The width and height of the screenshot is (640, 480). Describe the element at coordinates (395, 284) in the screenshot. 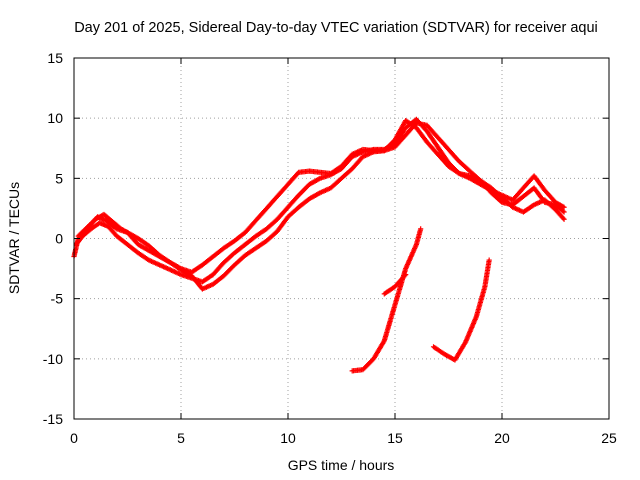

I see `series-track-e` at that location.